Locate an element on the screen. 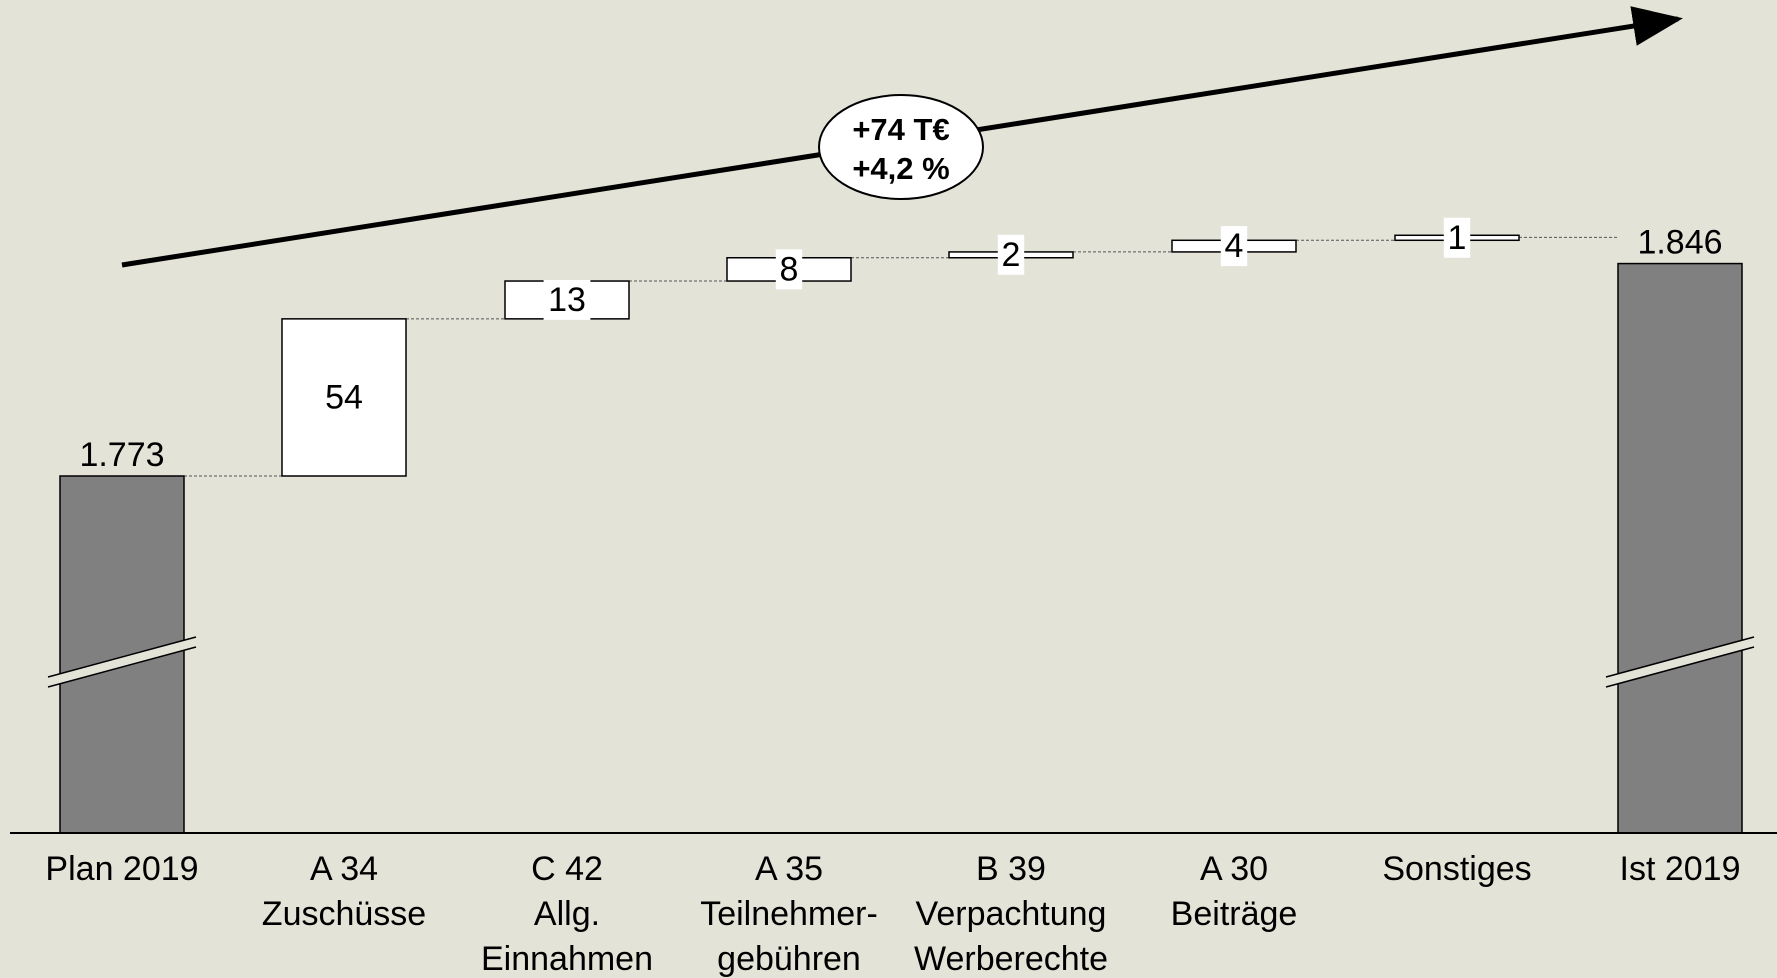  category-label-line: Ist 2019 is located at coordinates (1680, 869).